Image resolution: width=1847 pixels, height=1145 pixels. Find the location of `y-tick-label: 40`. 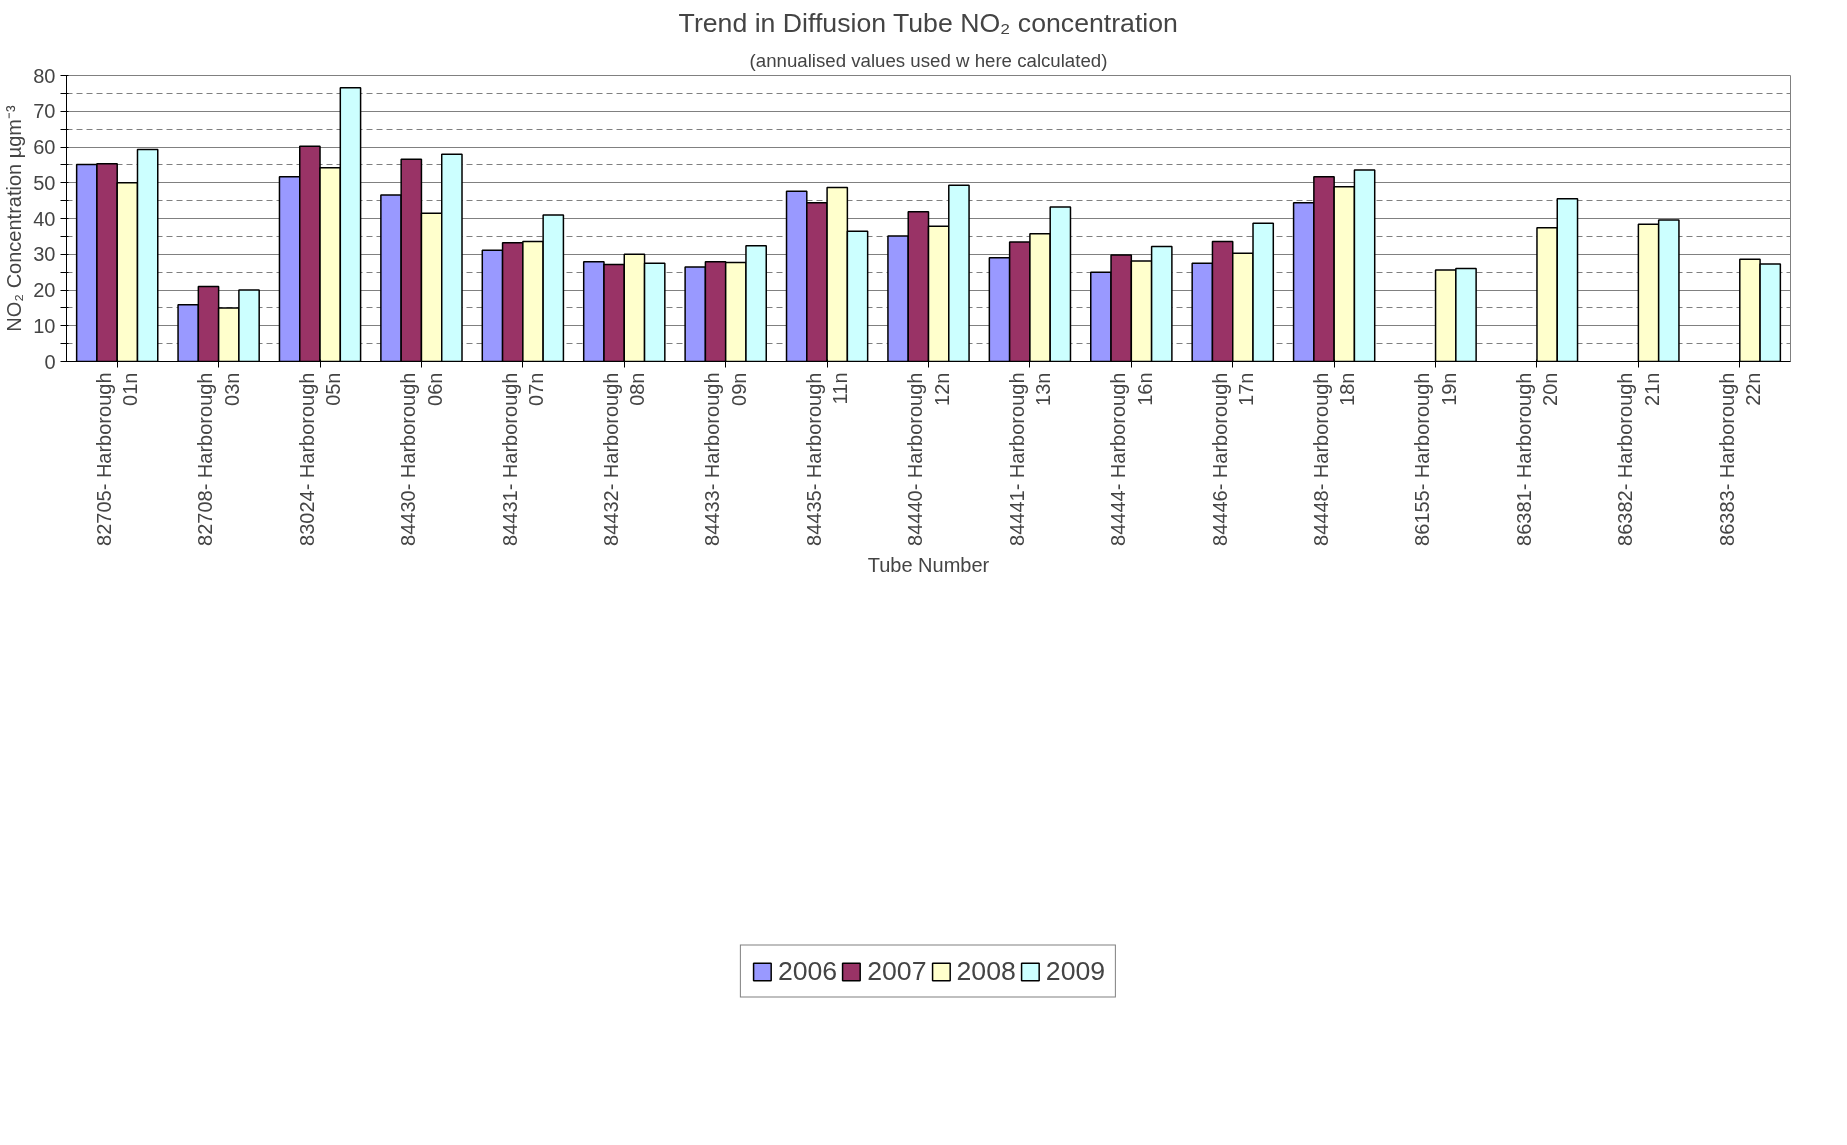

y-tick-label: 40 is located at coordinates (44, 218).